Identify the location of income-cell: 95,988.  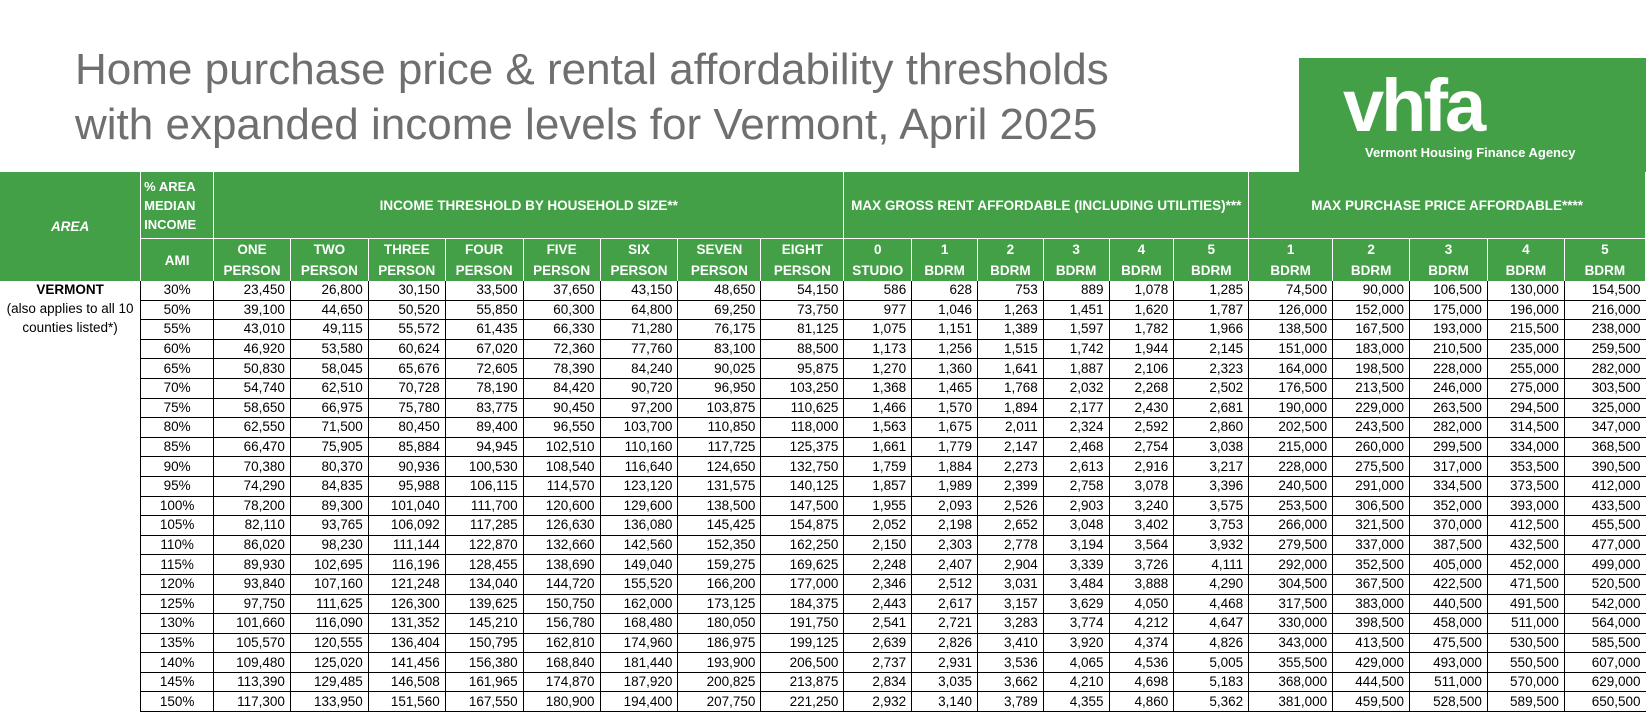
(406, 486).